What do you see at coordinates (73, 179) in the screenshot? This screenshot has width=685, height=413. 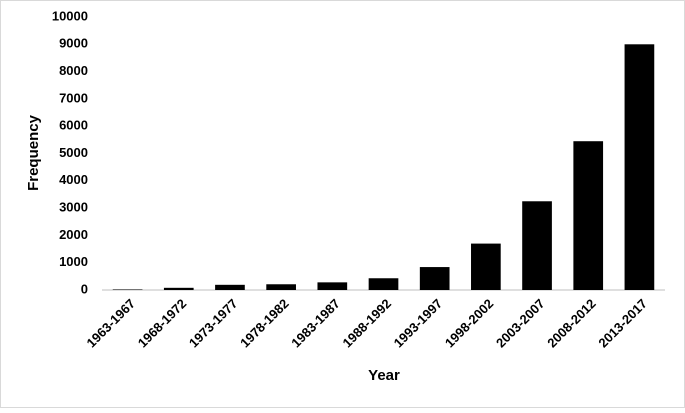 I see `y-tick-label: 4000` at bounding box center [73, 179].